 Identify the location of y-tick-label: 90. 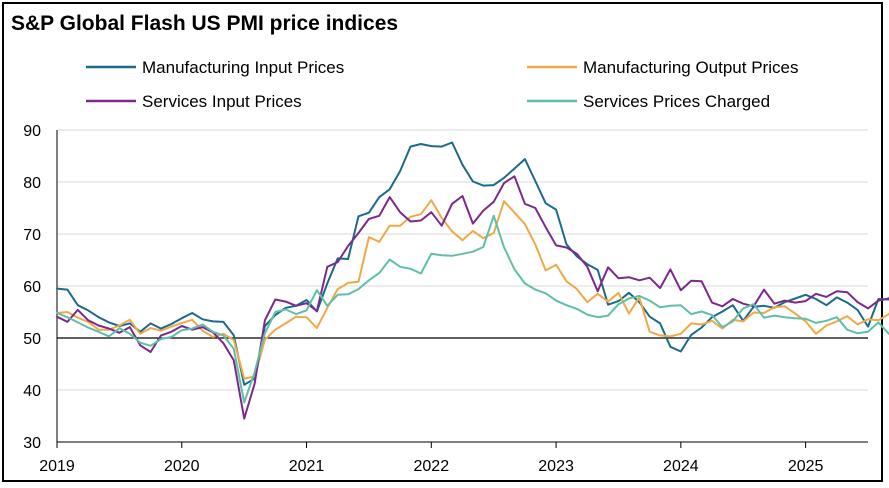
(32, 131).